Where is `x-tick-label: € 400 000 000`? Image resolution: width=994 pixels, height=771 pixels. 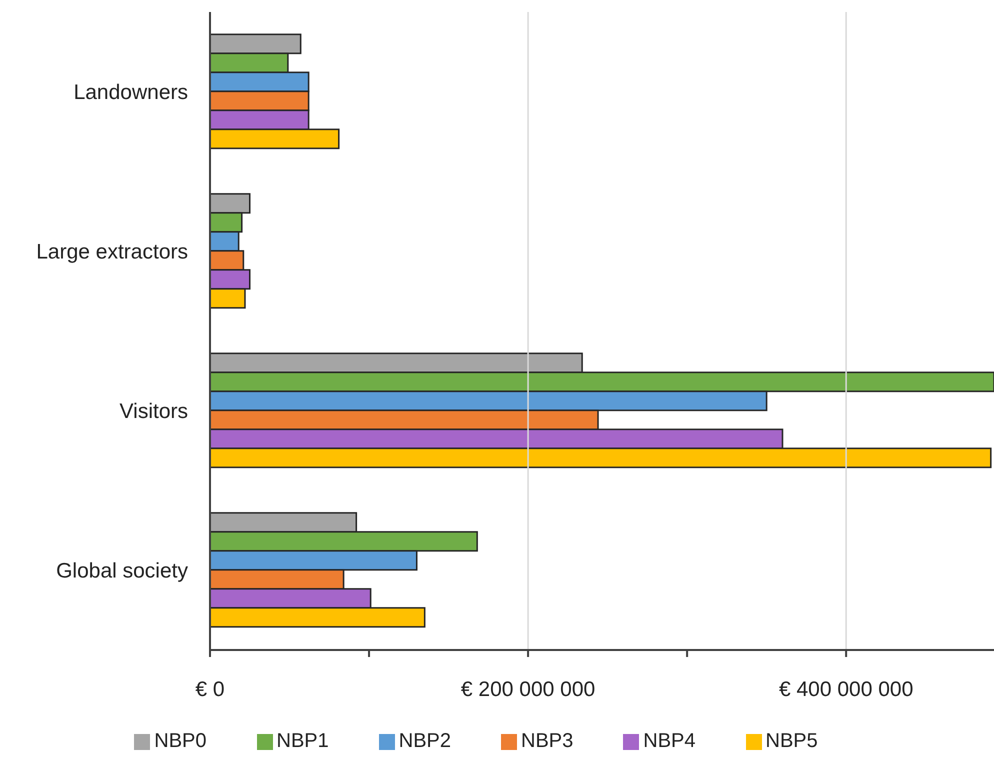
x-tick-label: € 400 000 000 is located at coordinates (846, 689).